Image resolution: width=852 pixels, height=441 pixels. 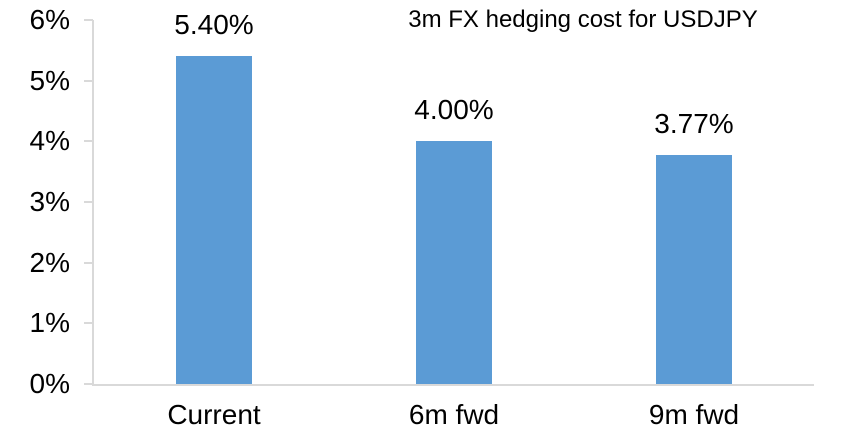 What do you see at coordinates (454, 414) in the screenshot?
I see `x-axis-category-label: 6m fwd` at bounding box center [454, 414].